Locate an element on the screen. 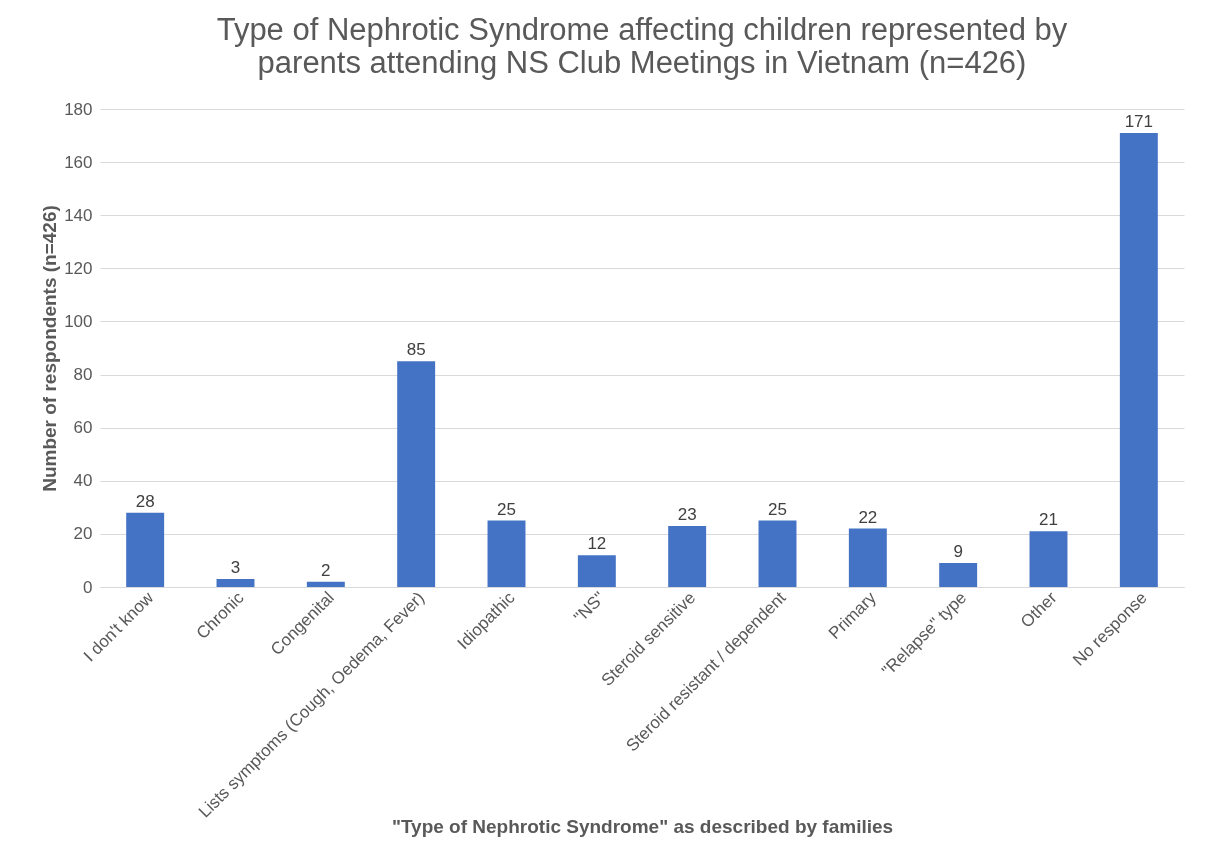 The height and width of the screenshot is (861, 1209). data-label: 3 is located at coordinates (235, 568).